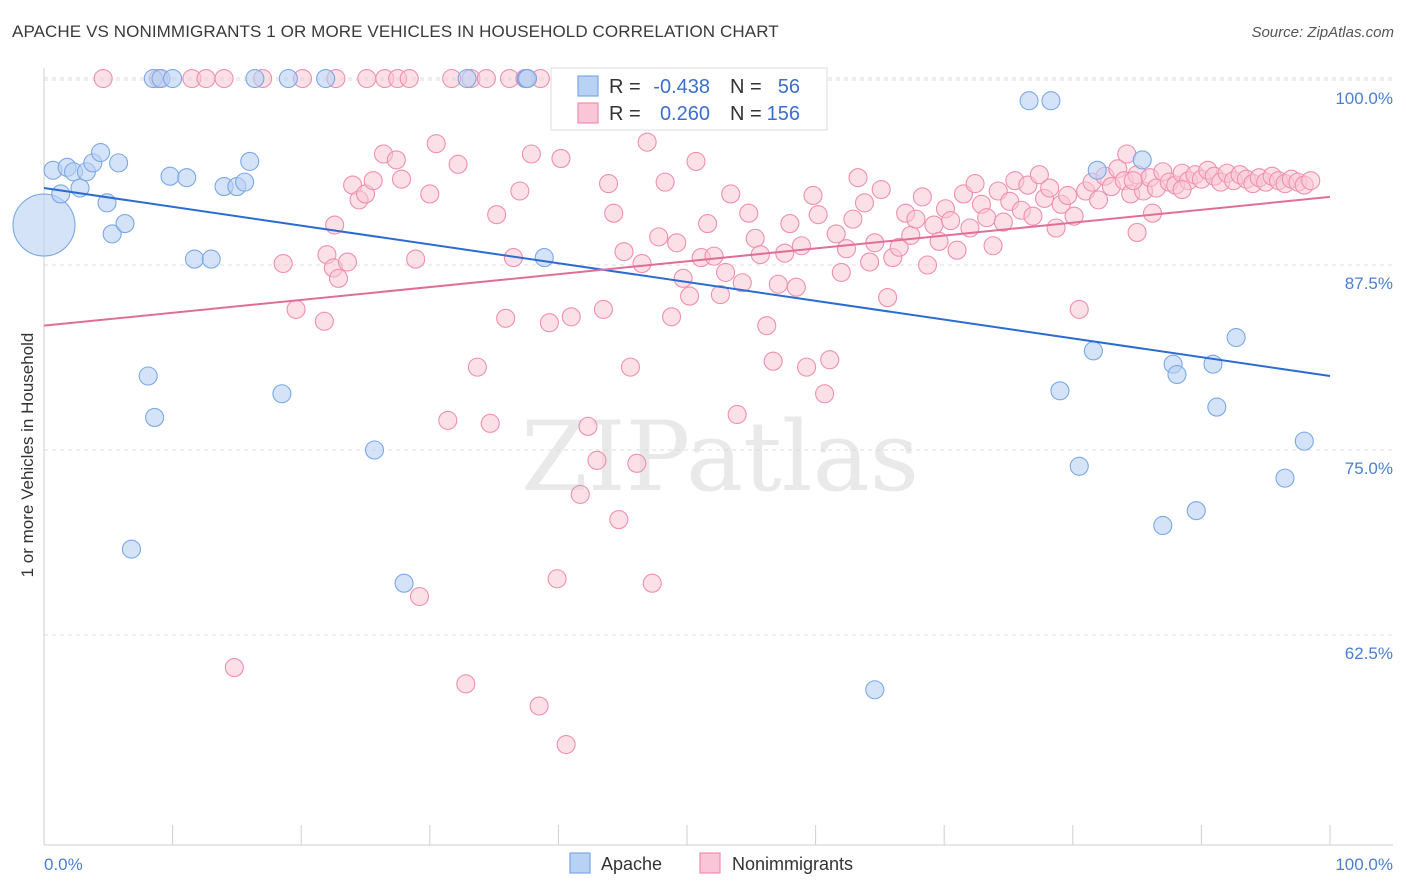  What do you see at coordinates (689, 99) in the screenshot?
I see `correlation-legend: R = -0.438 N = 56 R = 0.260 N = 156` at bounding box center [689, 99].